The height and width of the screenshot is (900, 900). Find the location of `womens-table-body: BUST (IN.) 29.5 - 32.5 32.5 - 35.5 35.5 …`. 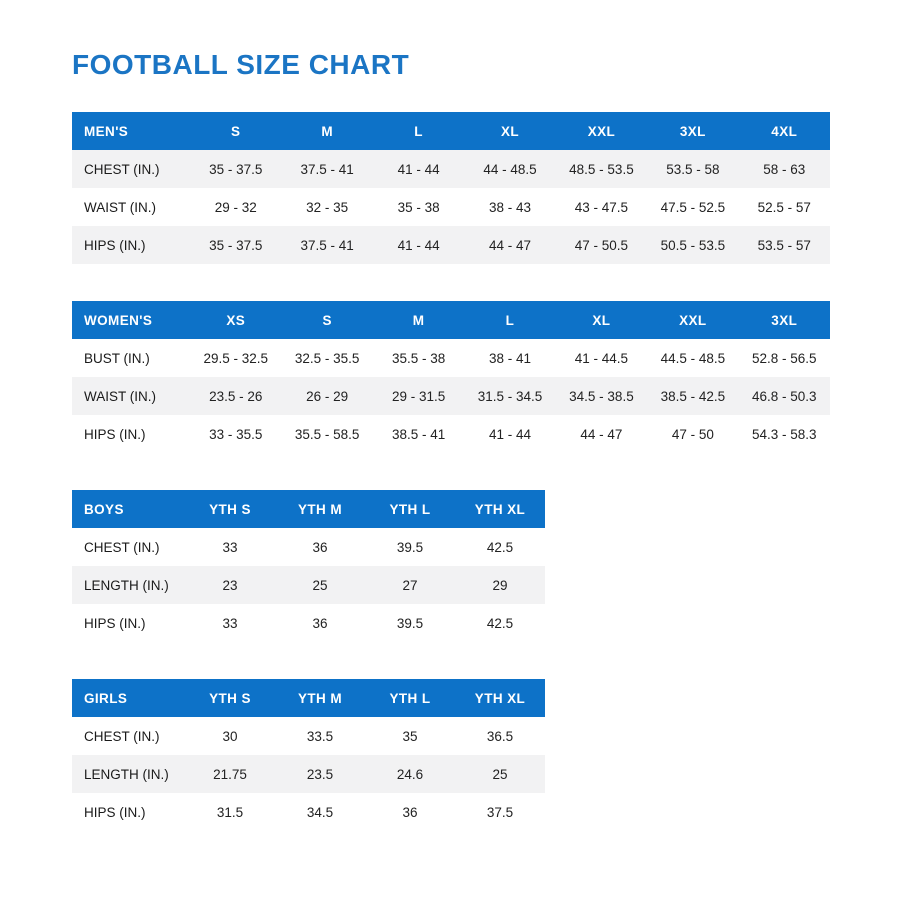

womens-table-body: BUST (IN.) 29.5 - 32.5 32.5 - 35.5 35.5 … is located at coordinates (451, 396).